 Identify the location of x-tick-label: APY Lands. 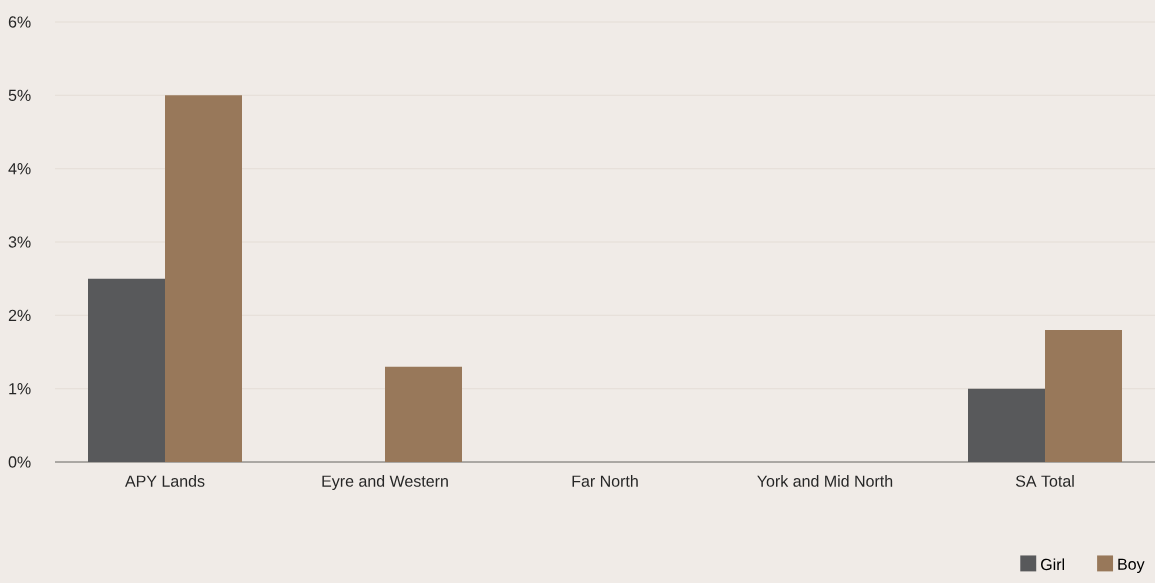
(165, 481).